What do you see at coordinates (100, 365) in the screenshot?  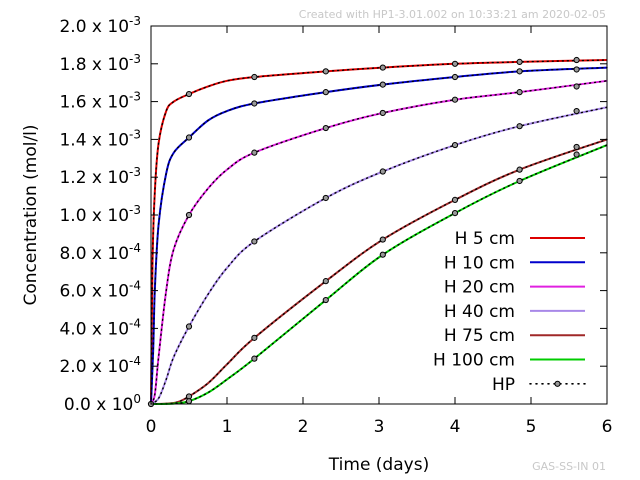 I see `y-tick-label: 2.0 x 10⁻⁴` at bounding box center [100, 365].